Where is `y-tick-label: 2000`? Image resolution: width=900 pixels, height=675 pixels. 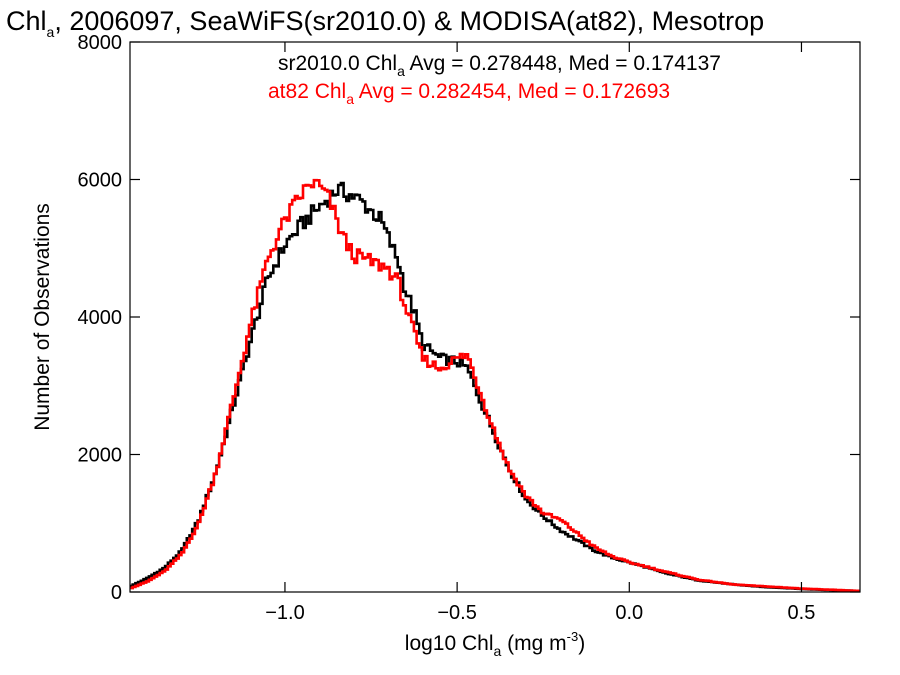 y-tick-label: 2000 is located at coordinates (100, 456).